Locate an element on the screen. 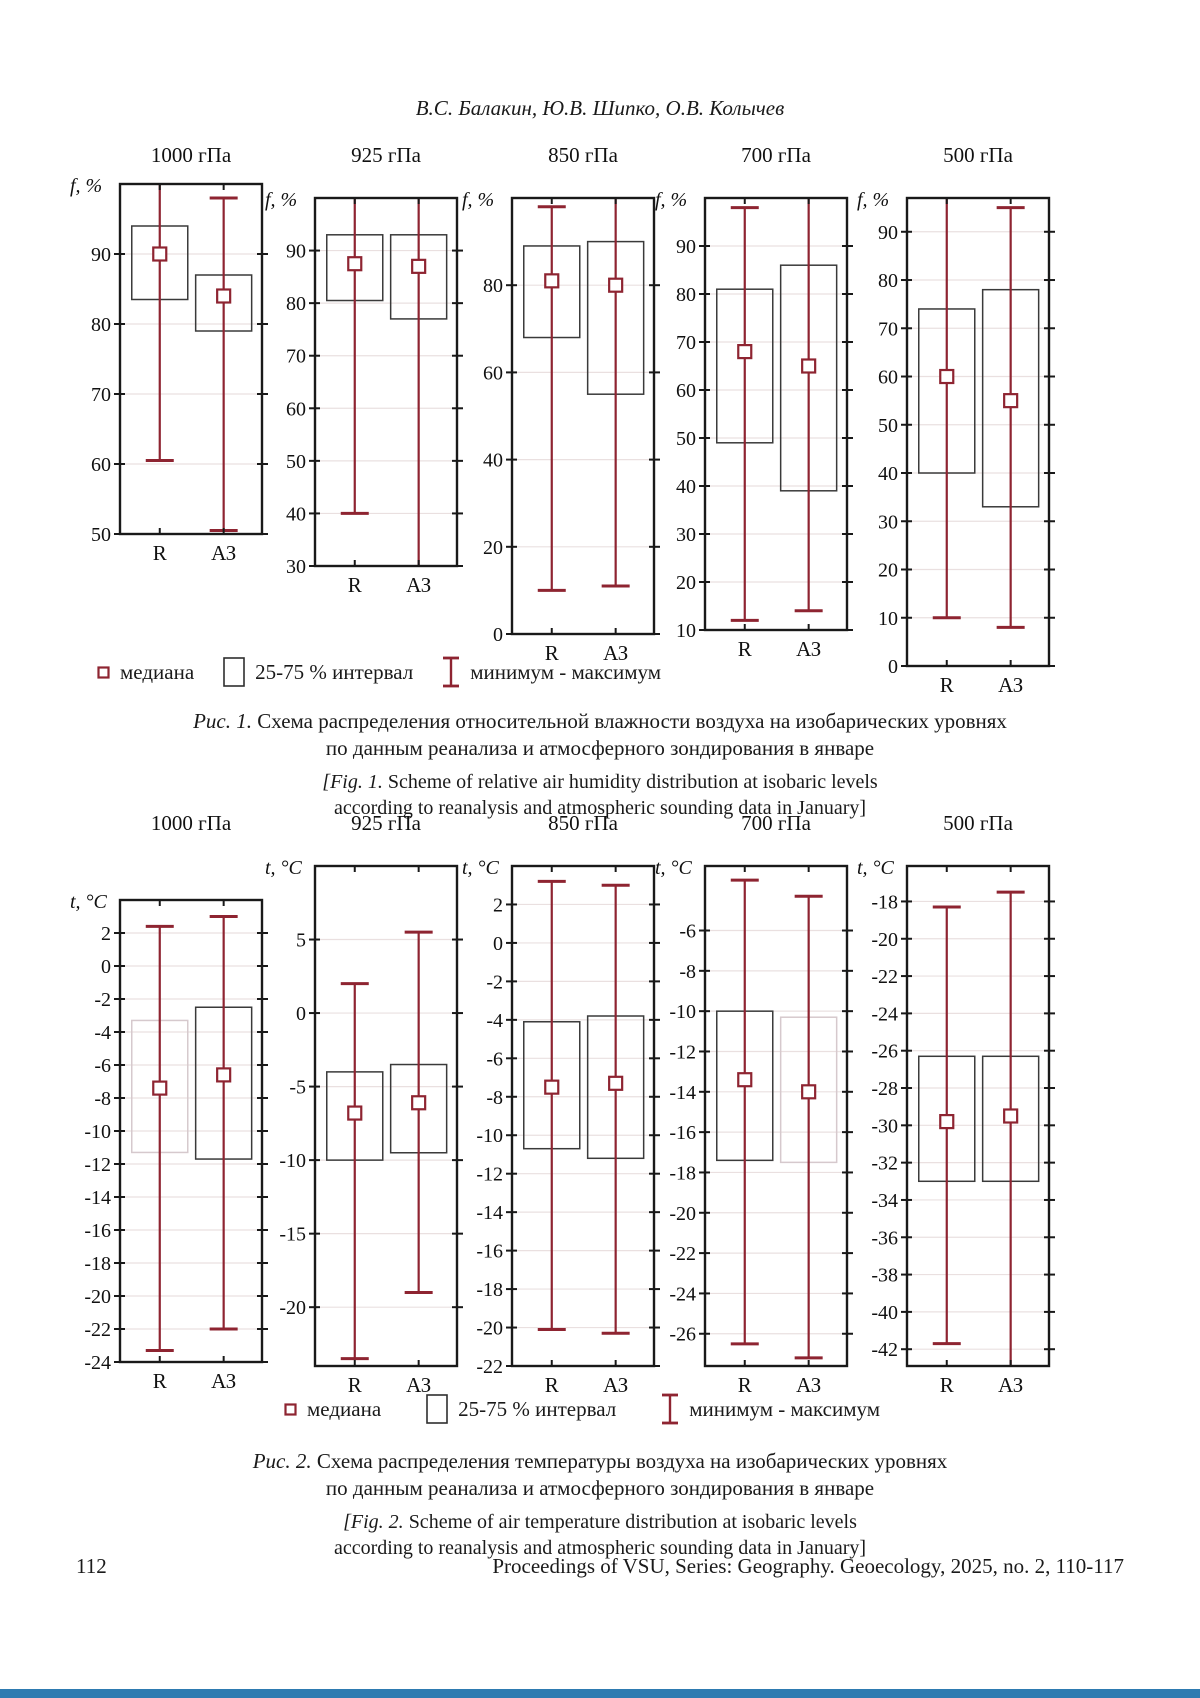 This screenshot has width=1200, height=1698. y-tick-label: -6 is located at coordinates (687, 932).